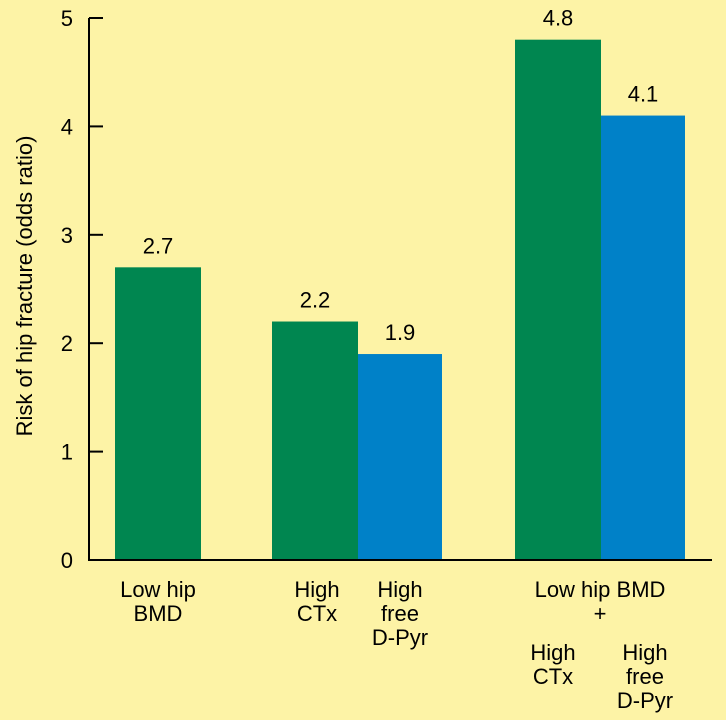 Image resolution: width=726 pixels, height=720 pixels. I want to click on category-label: Low hip BMD +, so click(600, 601).